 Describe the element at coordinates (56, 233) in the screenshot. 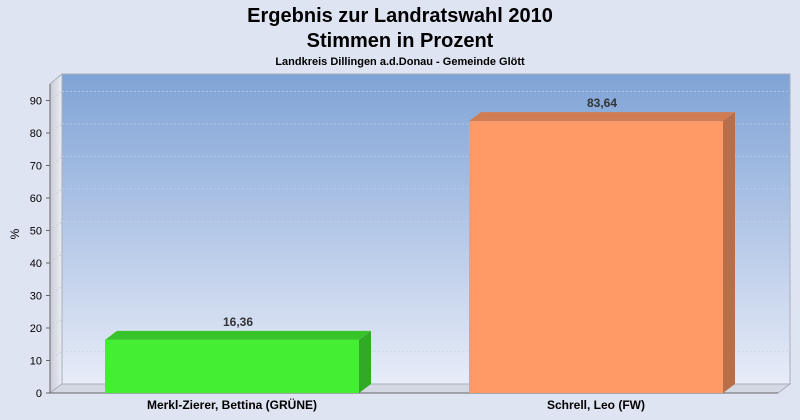

I see `plot-side-wall` at that location.